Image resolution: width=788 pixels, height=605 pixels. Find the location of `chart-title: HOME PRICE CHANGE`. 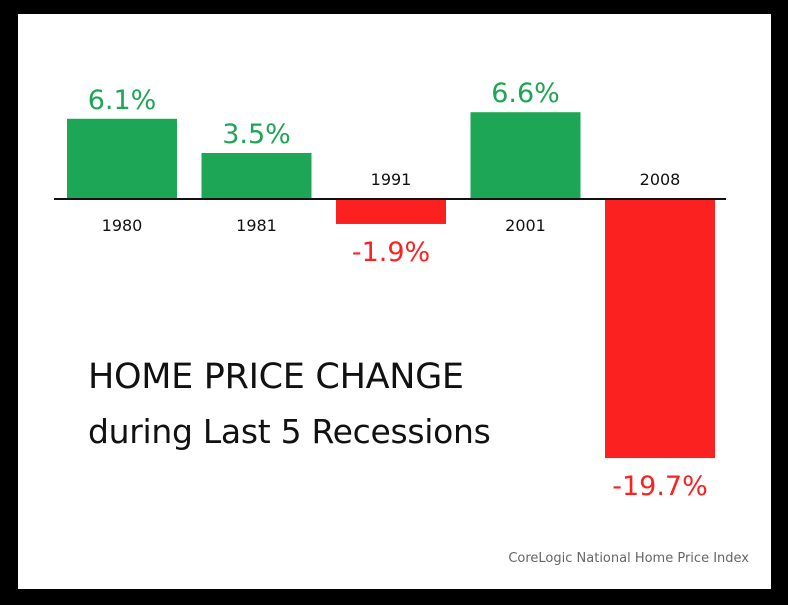

chart-title: HOME PRICE CHANGE is located at coordinates (276, 377).